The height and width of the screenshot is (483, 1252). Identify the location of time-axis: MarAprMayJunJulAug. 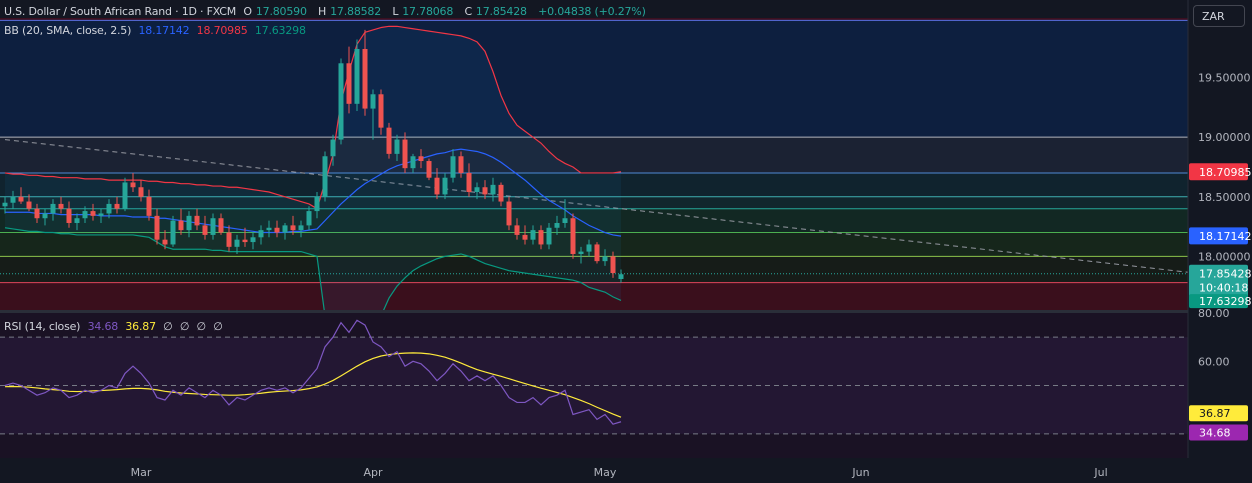
(626, 470).